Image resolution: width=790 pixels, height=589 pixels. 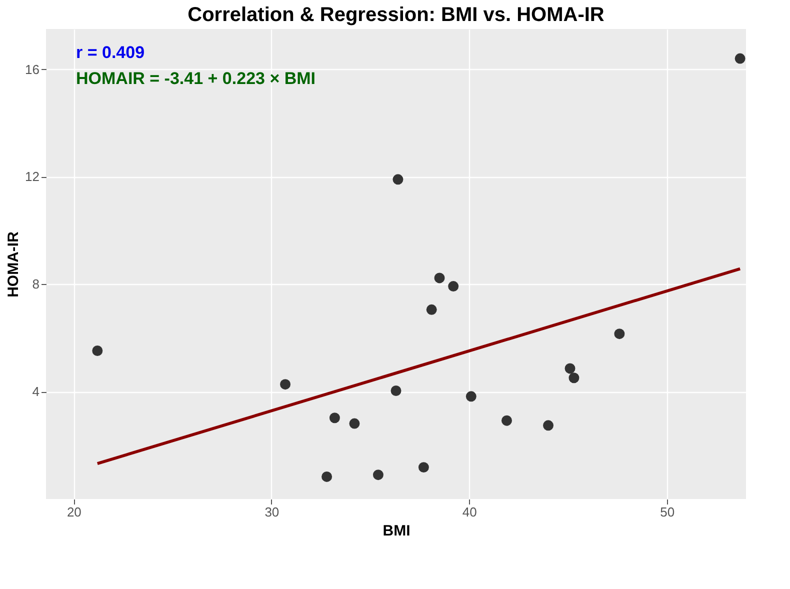 What do you see at coordinates (110, 52) in the screenshot?
I see `annotation: r = 0.409` at bounding box center [110, 52].